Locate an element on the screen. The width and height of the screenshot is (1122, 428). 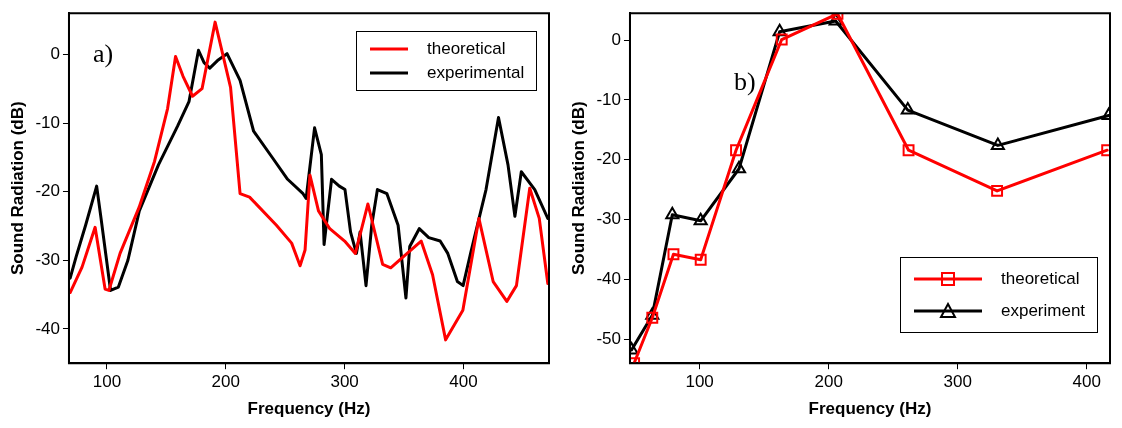
legend-label: experiment is located at coordinates (1043, 311).